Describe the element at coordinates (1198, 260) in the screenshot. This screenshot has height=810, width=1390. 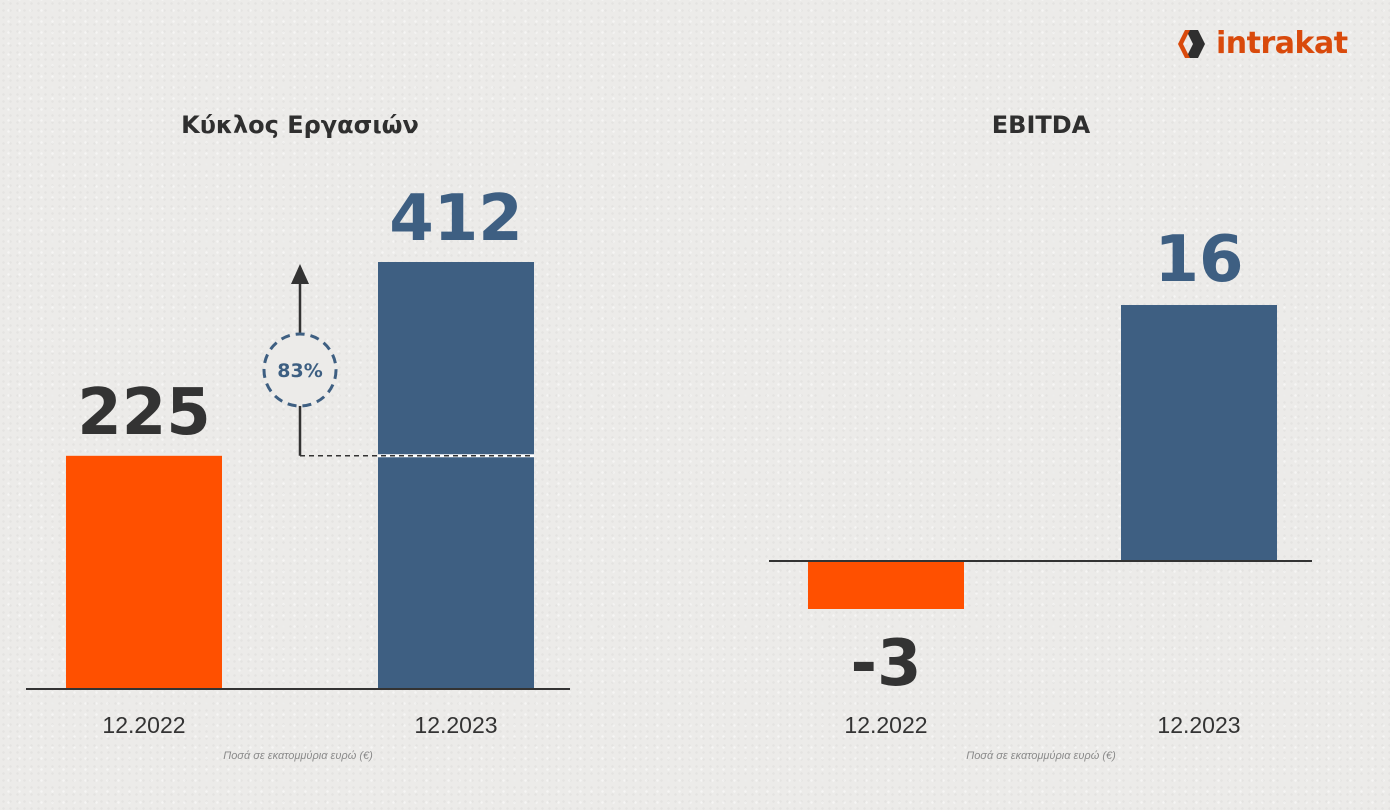
I see `value-label: 16` at that location.